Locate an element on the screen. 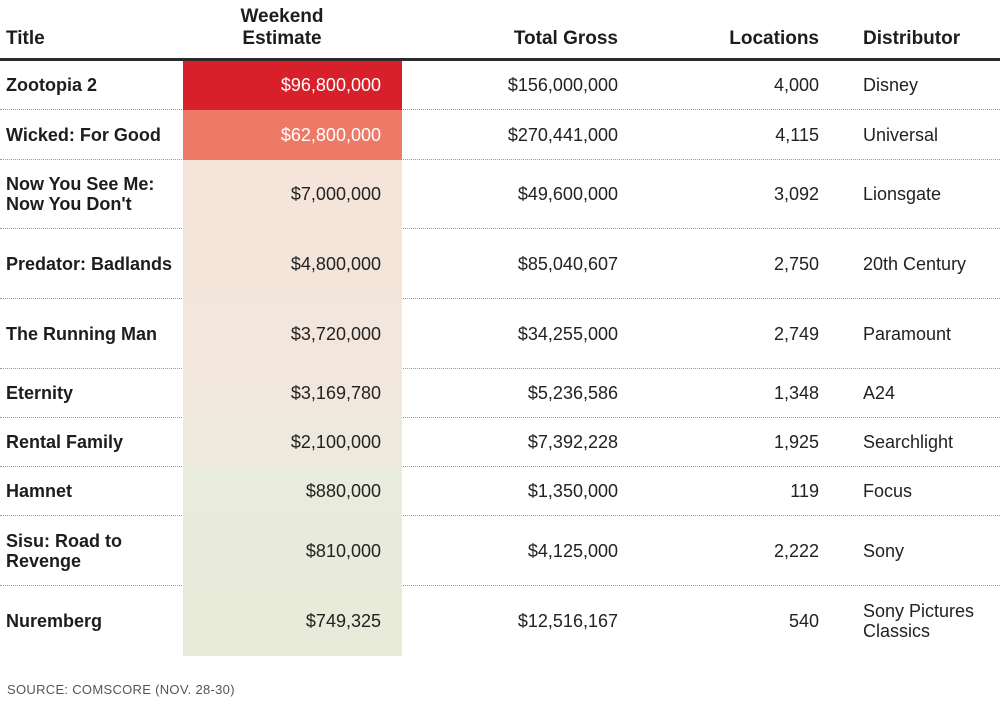 This screenshot has height=704, width=1000. row-distributor: Sony is located at coordinates (930, 550).